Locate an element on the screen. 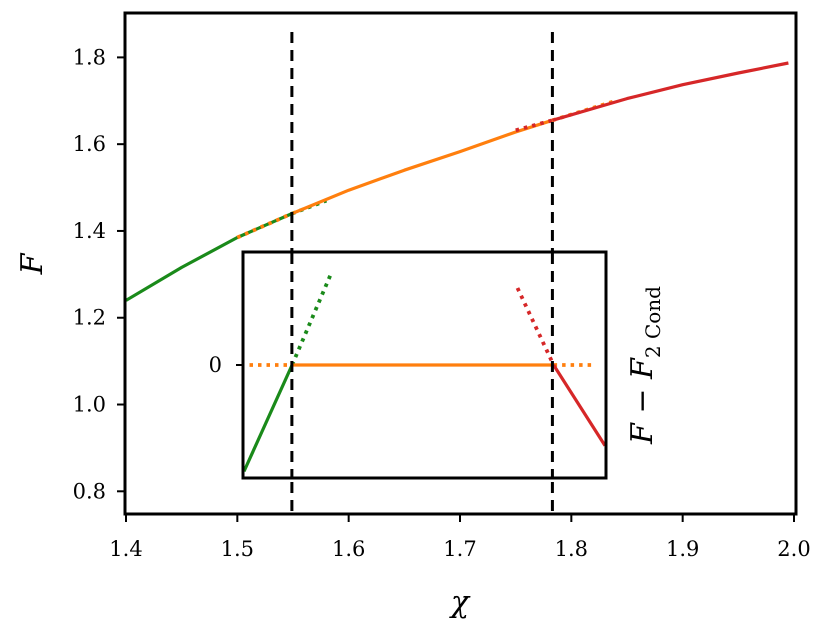 The image size is (831, 629). inset-series-group is located at coordinates (424, 372).